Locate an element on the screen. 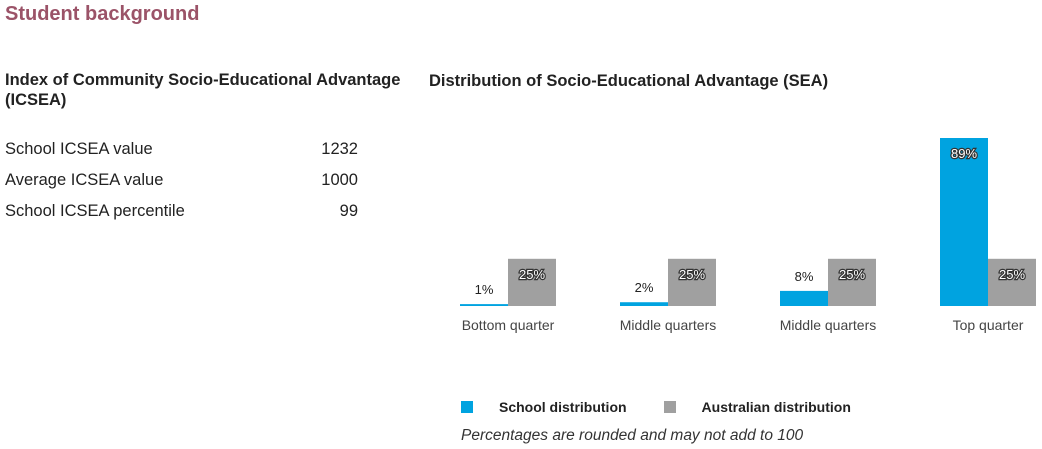  legend-label-australian: Australian distribution is located at coordinates (776, 407).